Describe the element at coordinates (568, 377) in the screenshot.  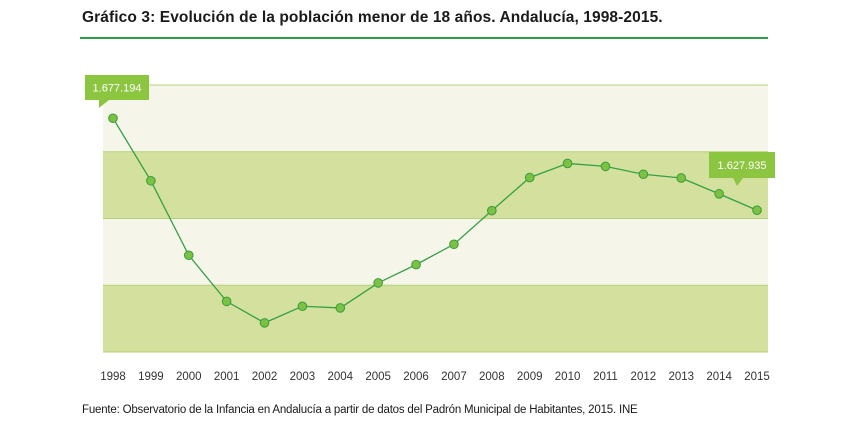
I see `x-tick-label: 2010` at that location.